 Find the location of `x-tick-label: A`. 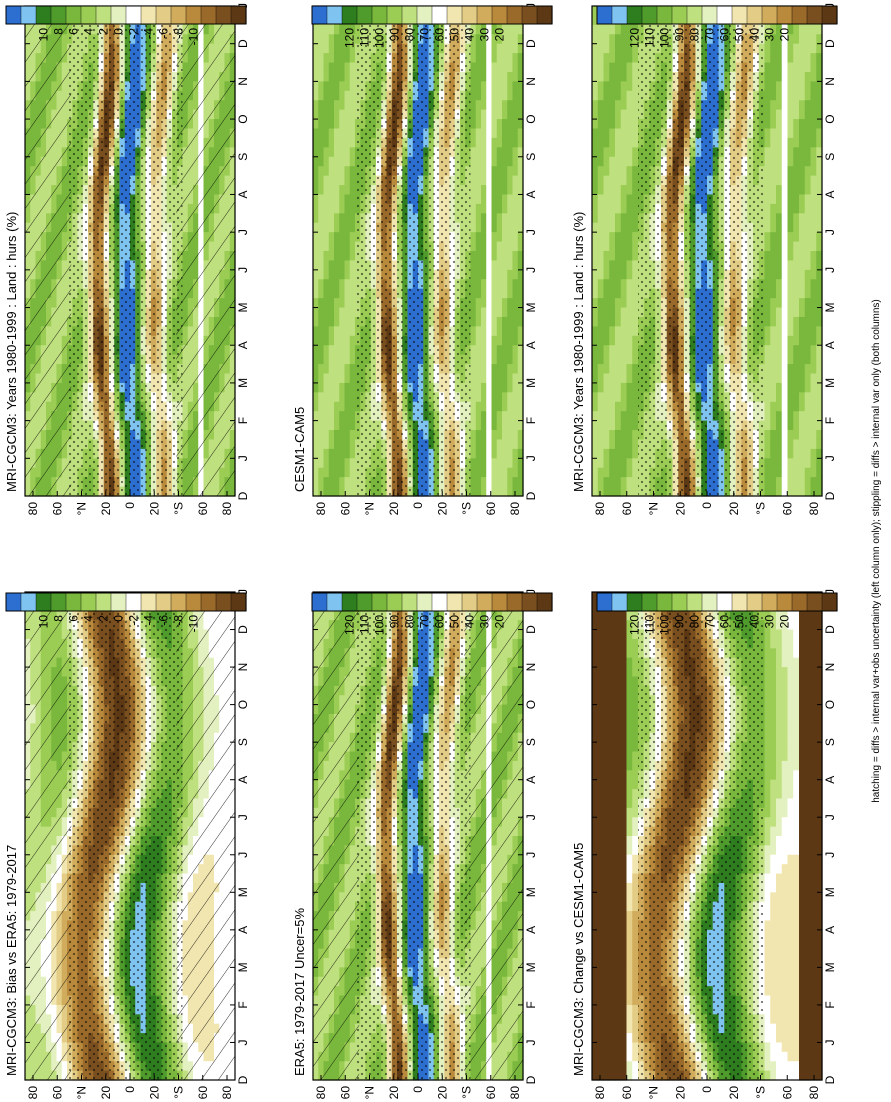

x-tick-label: A is located at coordinates (531, 345).